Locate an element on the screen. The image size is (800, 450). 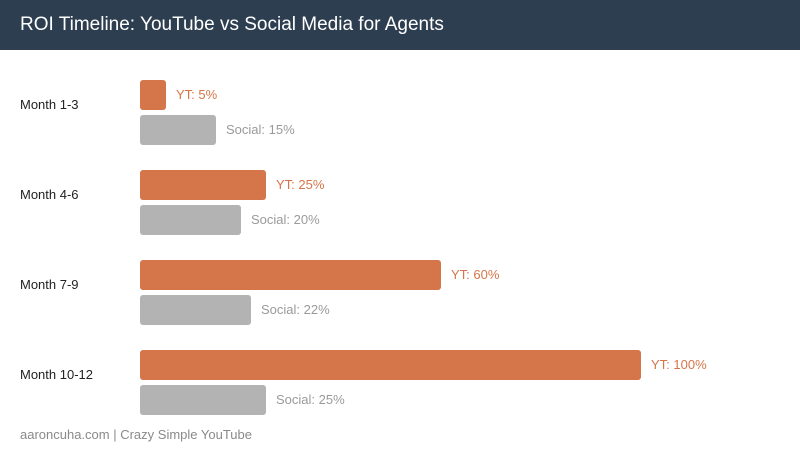
chart-group: Month 7-9 YT: 60% Social: 22% is located at coordinates (400, 292).